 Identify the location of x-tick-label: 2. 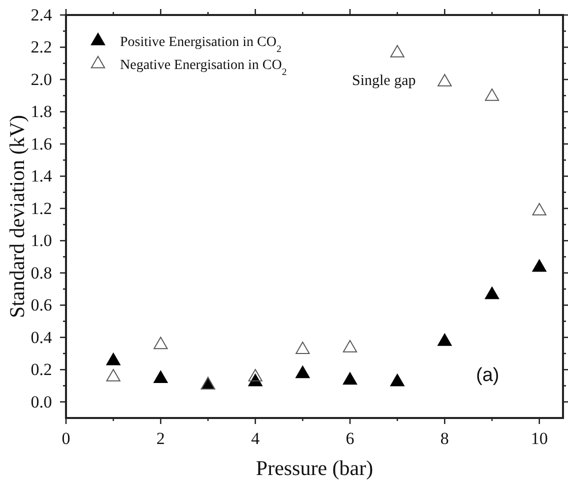
(160, 438).